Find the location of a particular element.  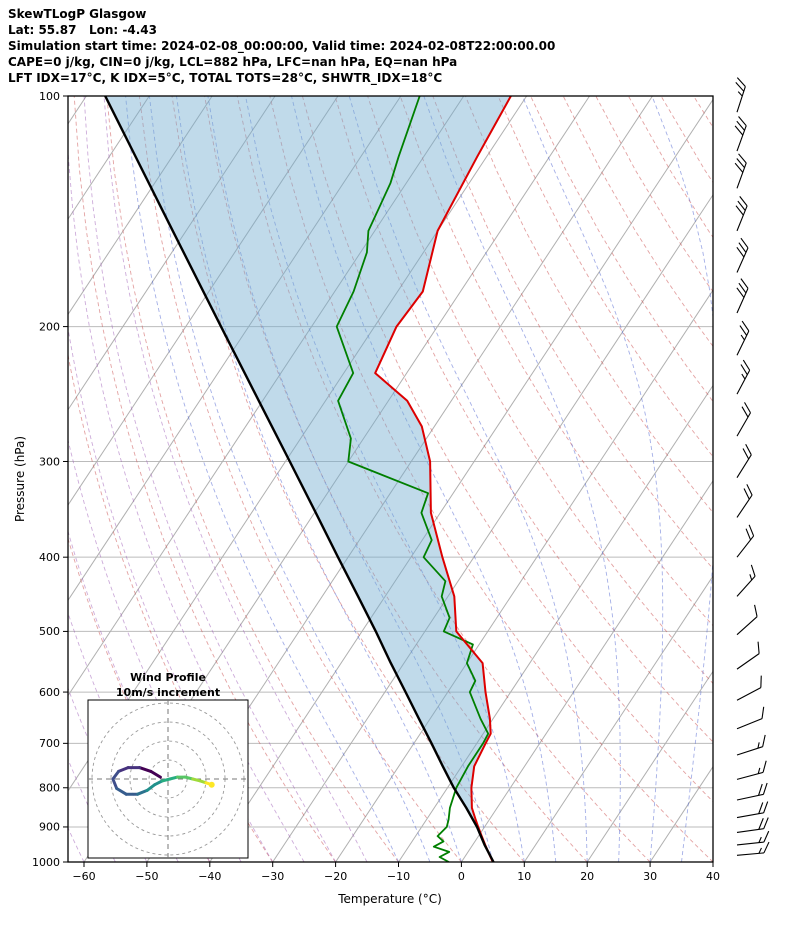

wind-barbs is located at coordinates (752, 466).